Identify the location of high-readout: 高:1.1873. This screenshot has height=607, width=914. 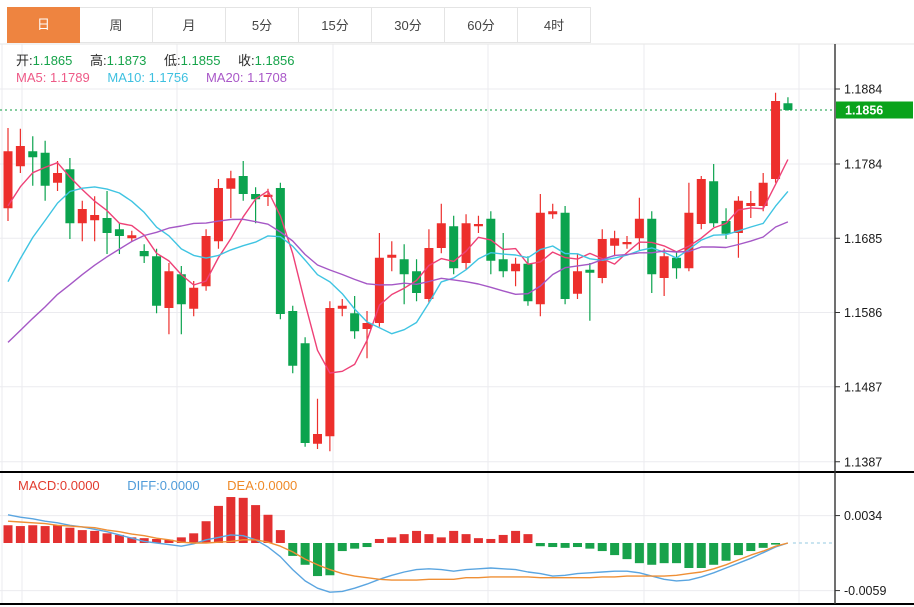
(118, 60).